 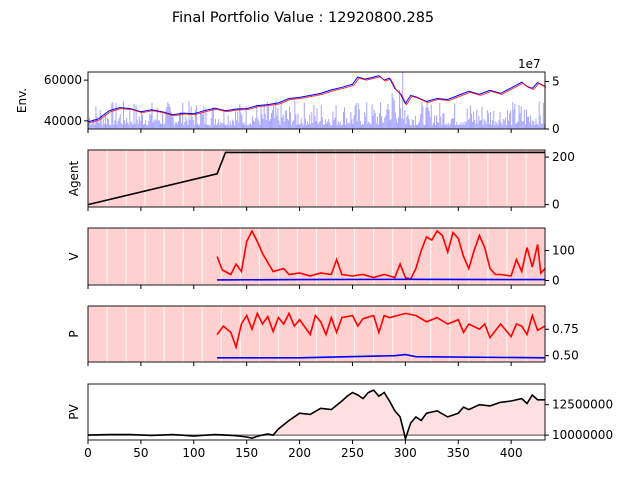 What do you see at coordinates (321, 258) in the screenshot?
I see `v-panel: 0 100 V` at bounding box center [321, 258].